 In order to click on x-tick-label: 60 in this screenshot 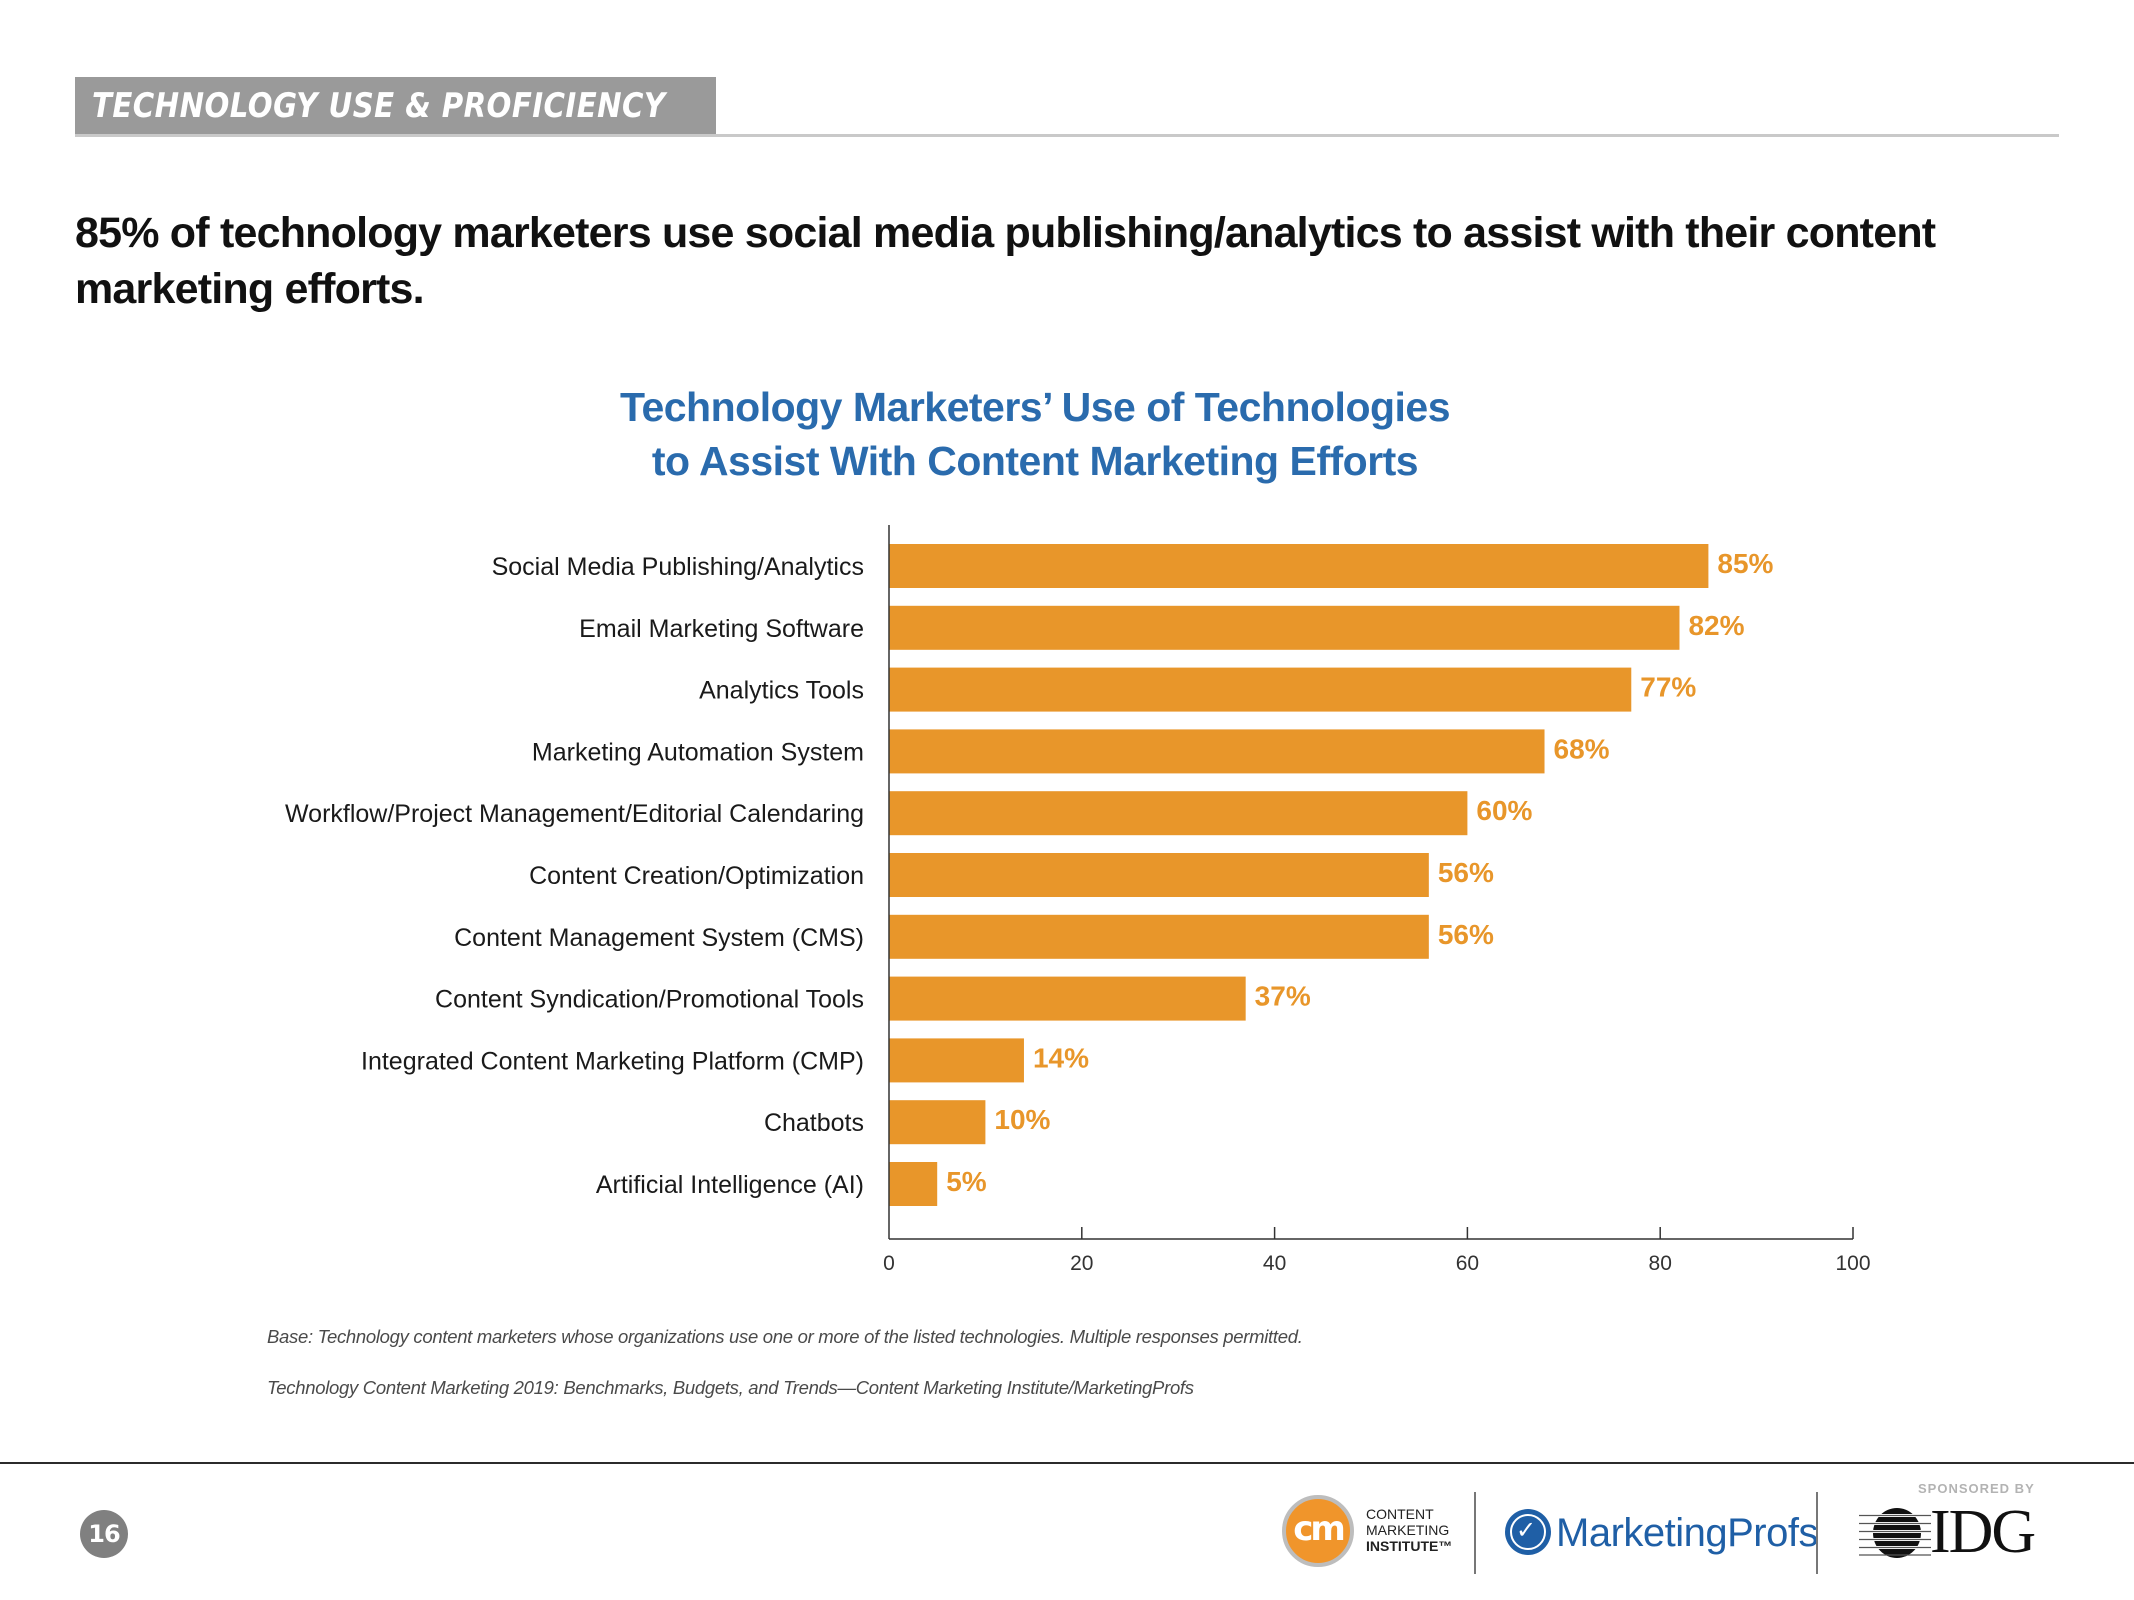, I will do `click(1467, 1263)`.